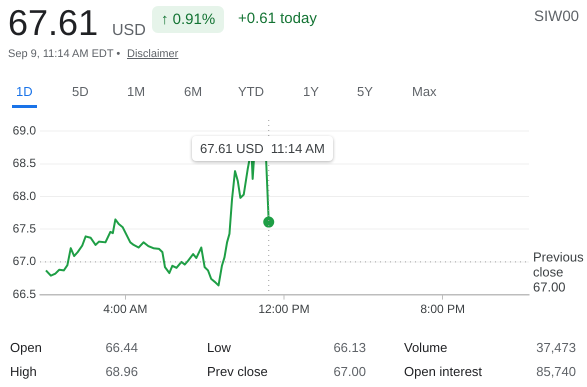  What do you see at coordinates (53, 23) in the screenshot?
I see `text: 67.61` at bounding box center [53, 23].